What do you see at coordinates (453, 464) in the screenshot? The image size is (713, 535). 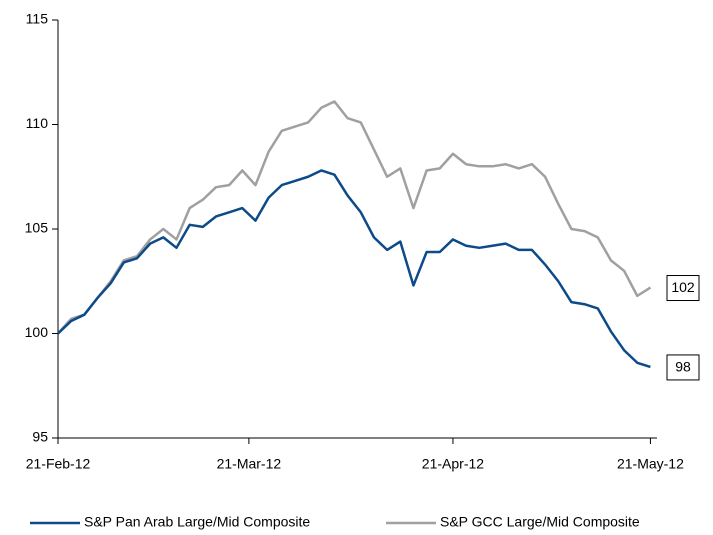 I see `x-tick-label: 21-Apr-12` at bounding box center [453, 464].